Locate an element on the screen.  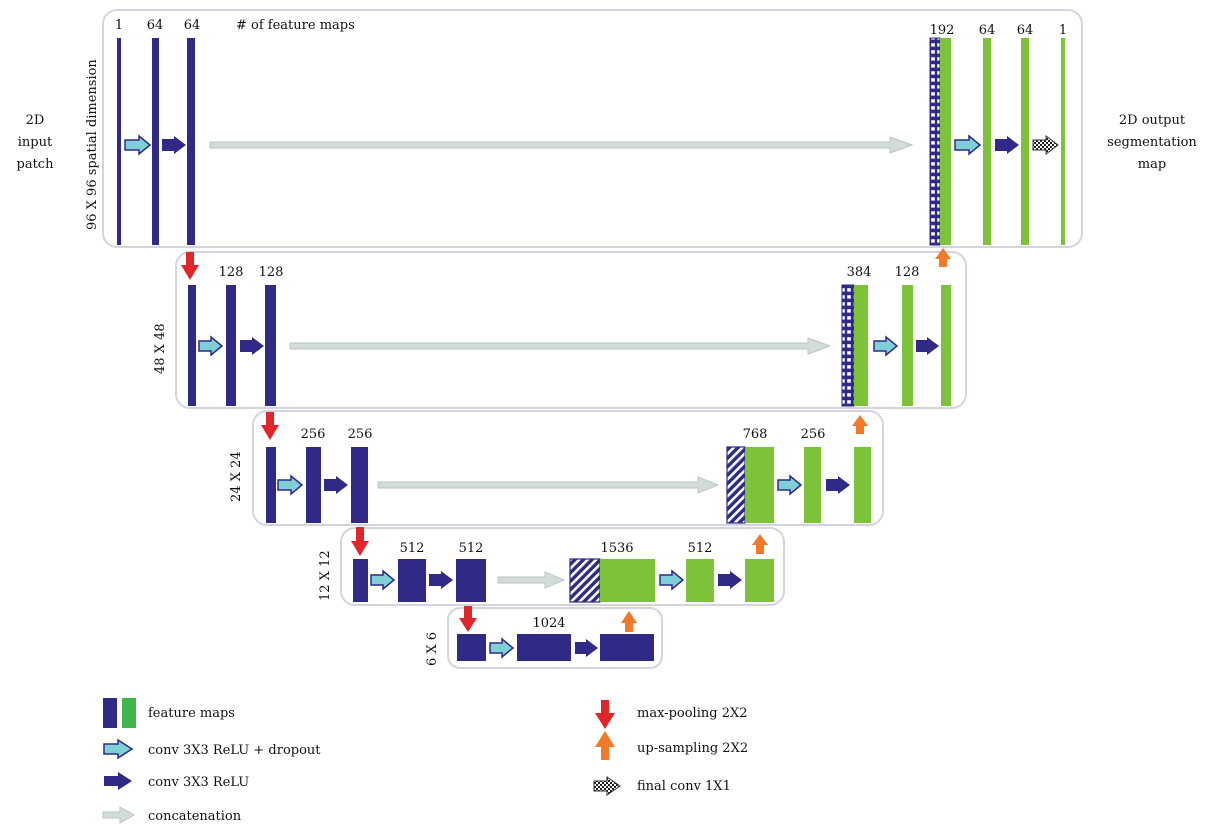
output-label-line: segmentation is located at coordinates (1152, 142).